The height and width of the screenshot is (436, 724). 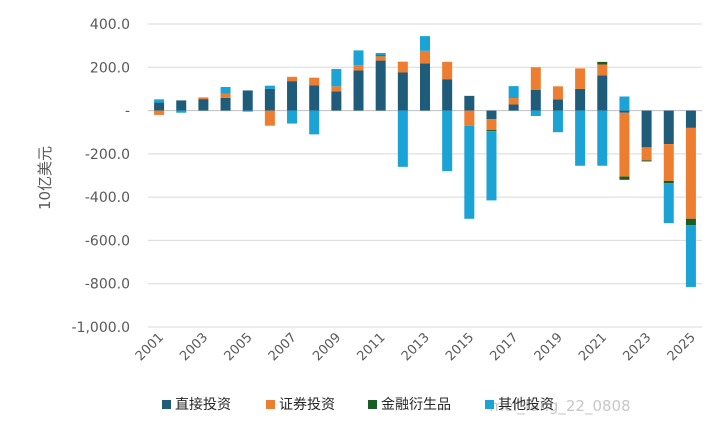 I want to click on y-tick-label: -200.0, so click(x=107, y=155).